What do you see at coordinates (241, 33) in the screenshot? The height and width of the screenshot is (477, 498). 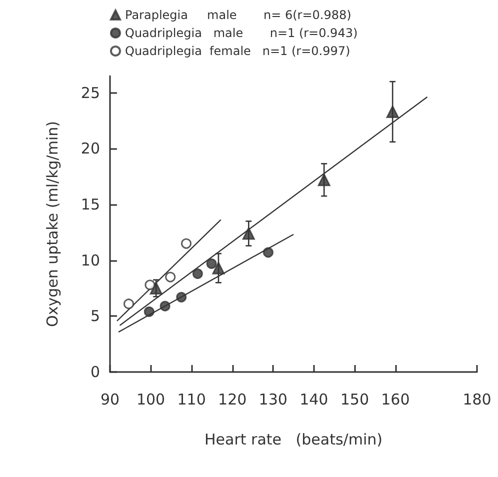 I see `legend-label: Quadriplegia male n=1 (r=0.943)` at bounding box center [241, 33].